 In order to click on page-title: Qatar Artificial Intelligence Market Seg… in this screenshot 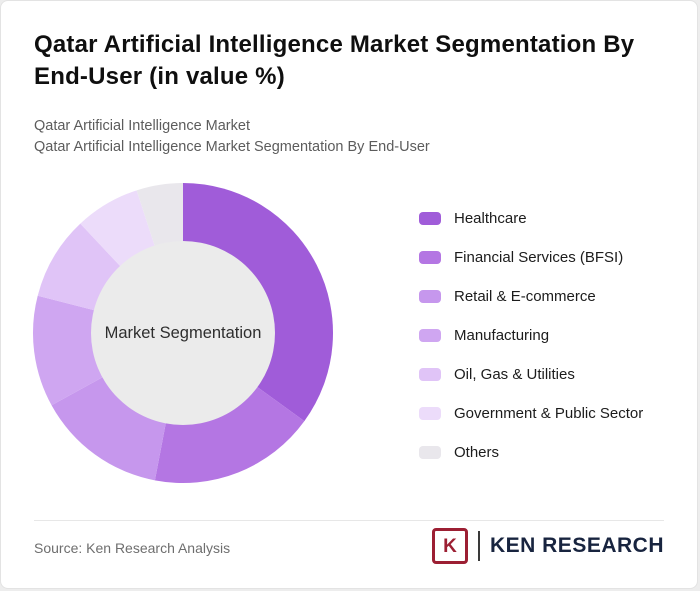, I will do `click(334, 61)`.